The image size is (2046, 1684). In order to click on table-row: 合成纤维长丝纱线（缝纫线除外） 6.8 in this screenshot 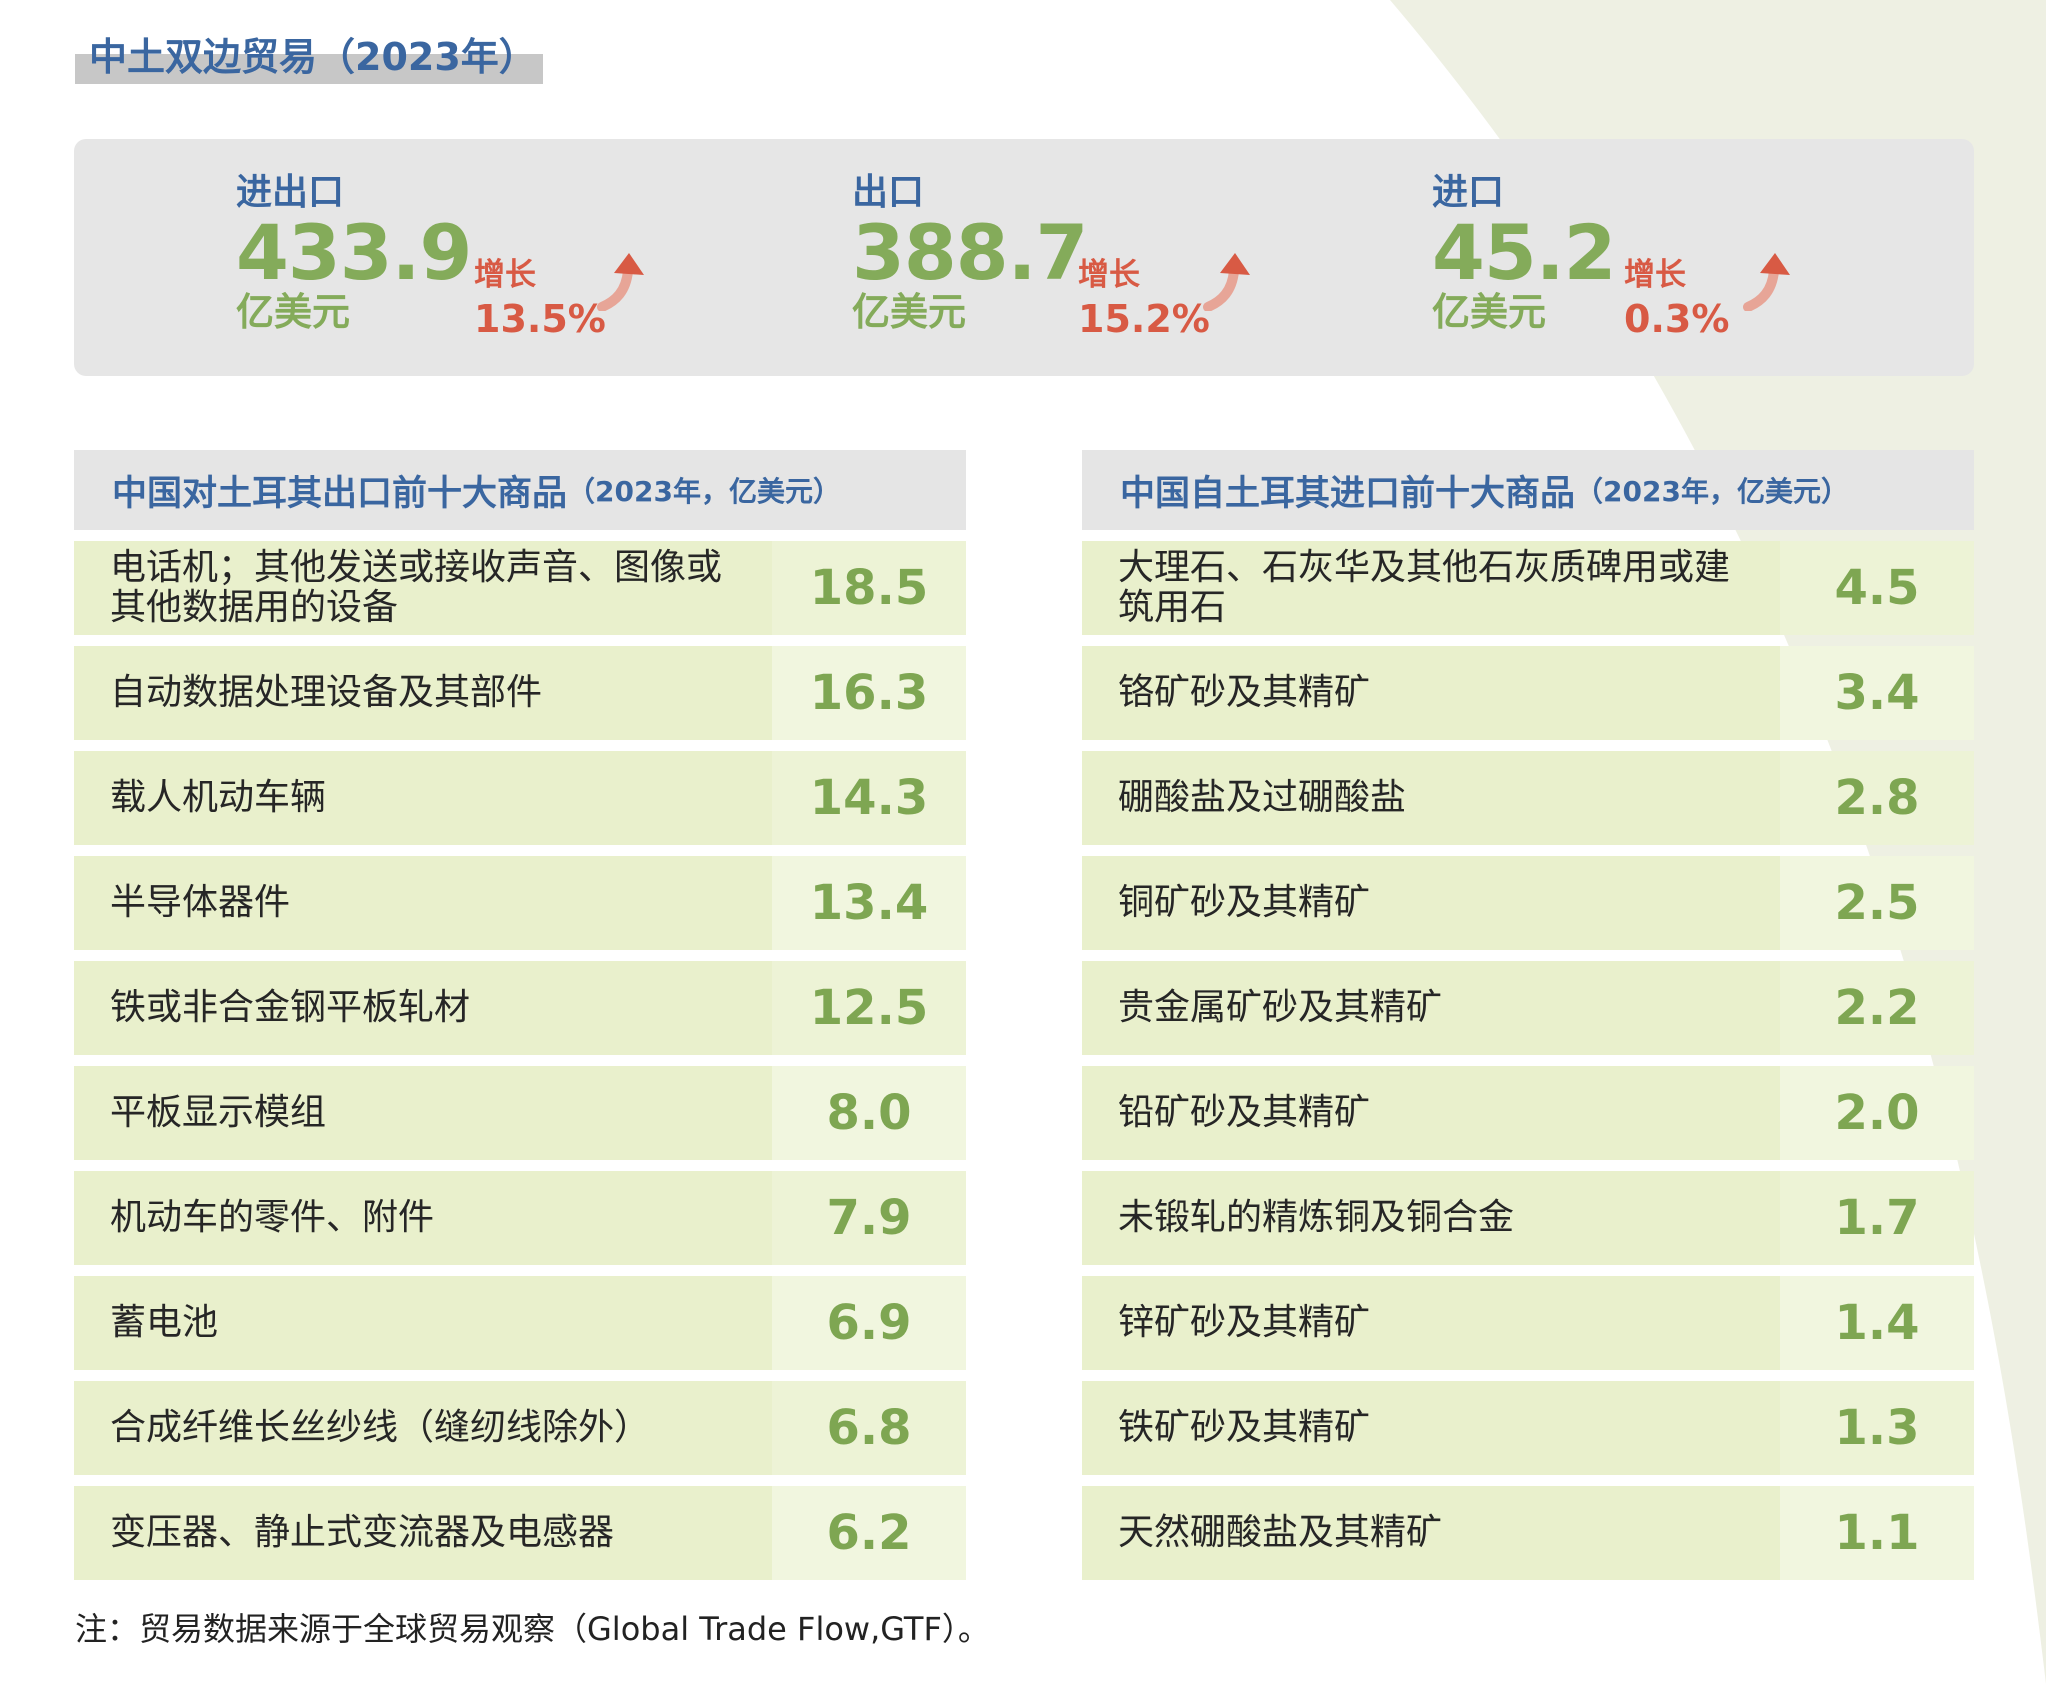, I will do `click(520, 1428)`.